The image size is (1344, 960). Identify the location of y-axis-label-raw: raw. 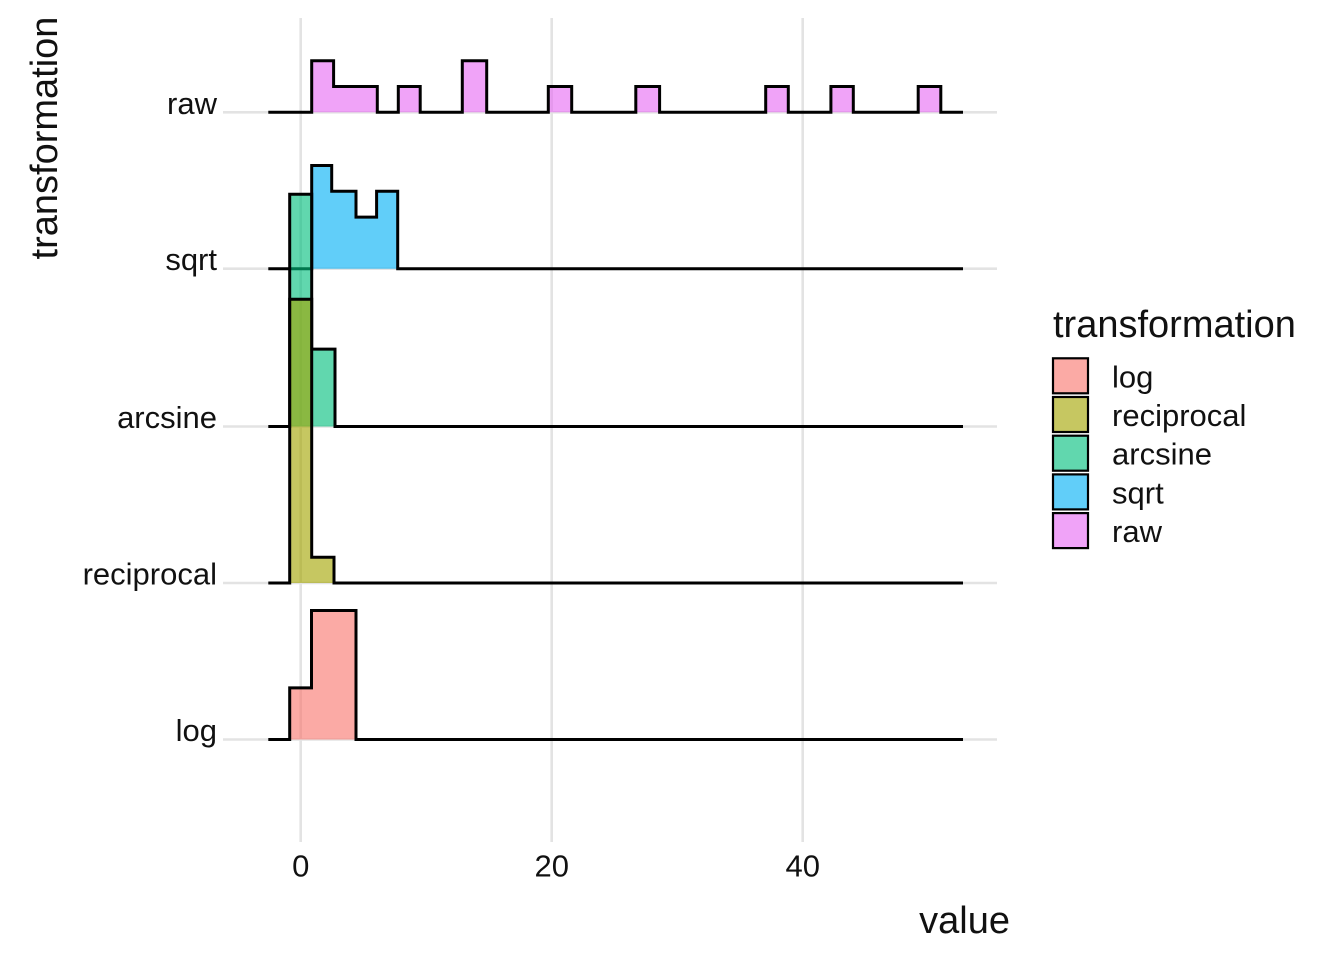
(192, 103).